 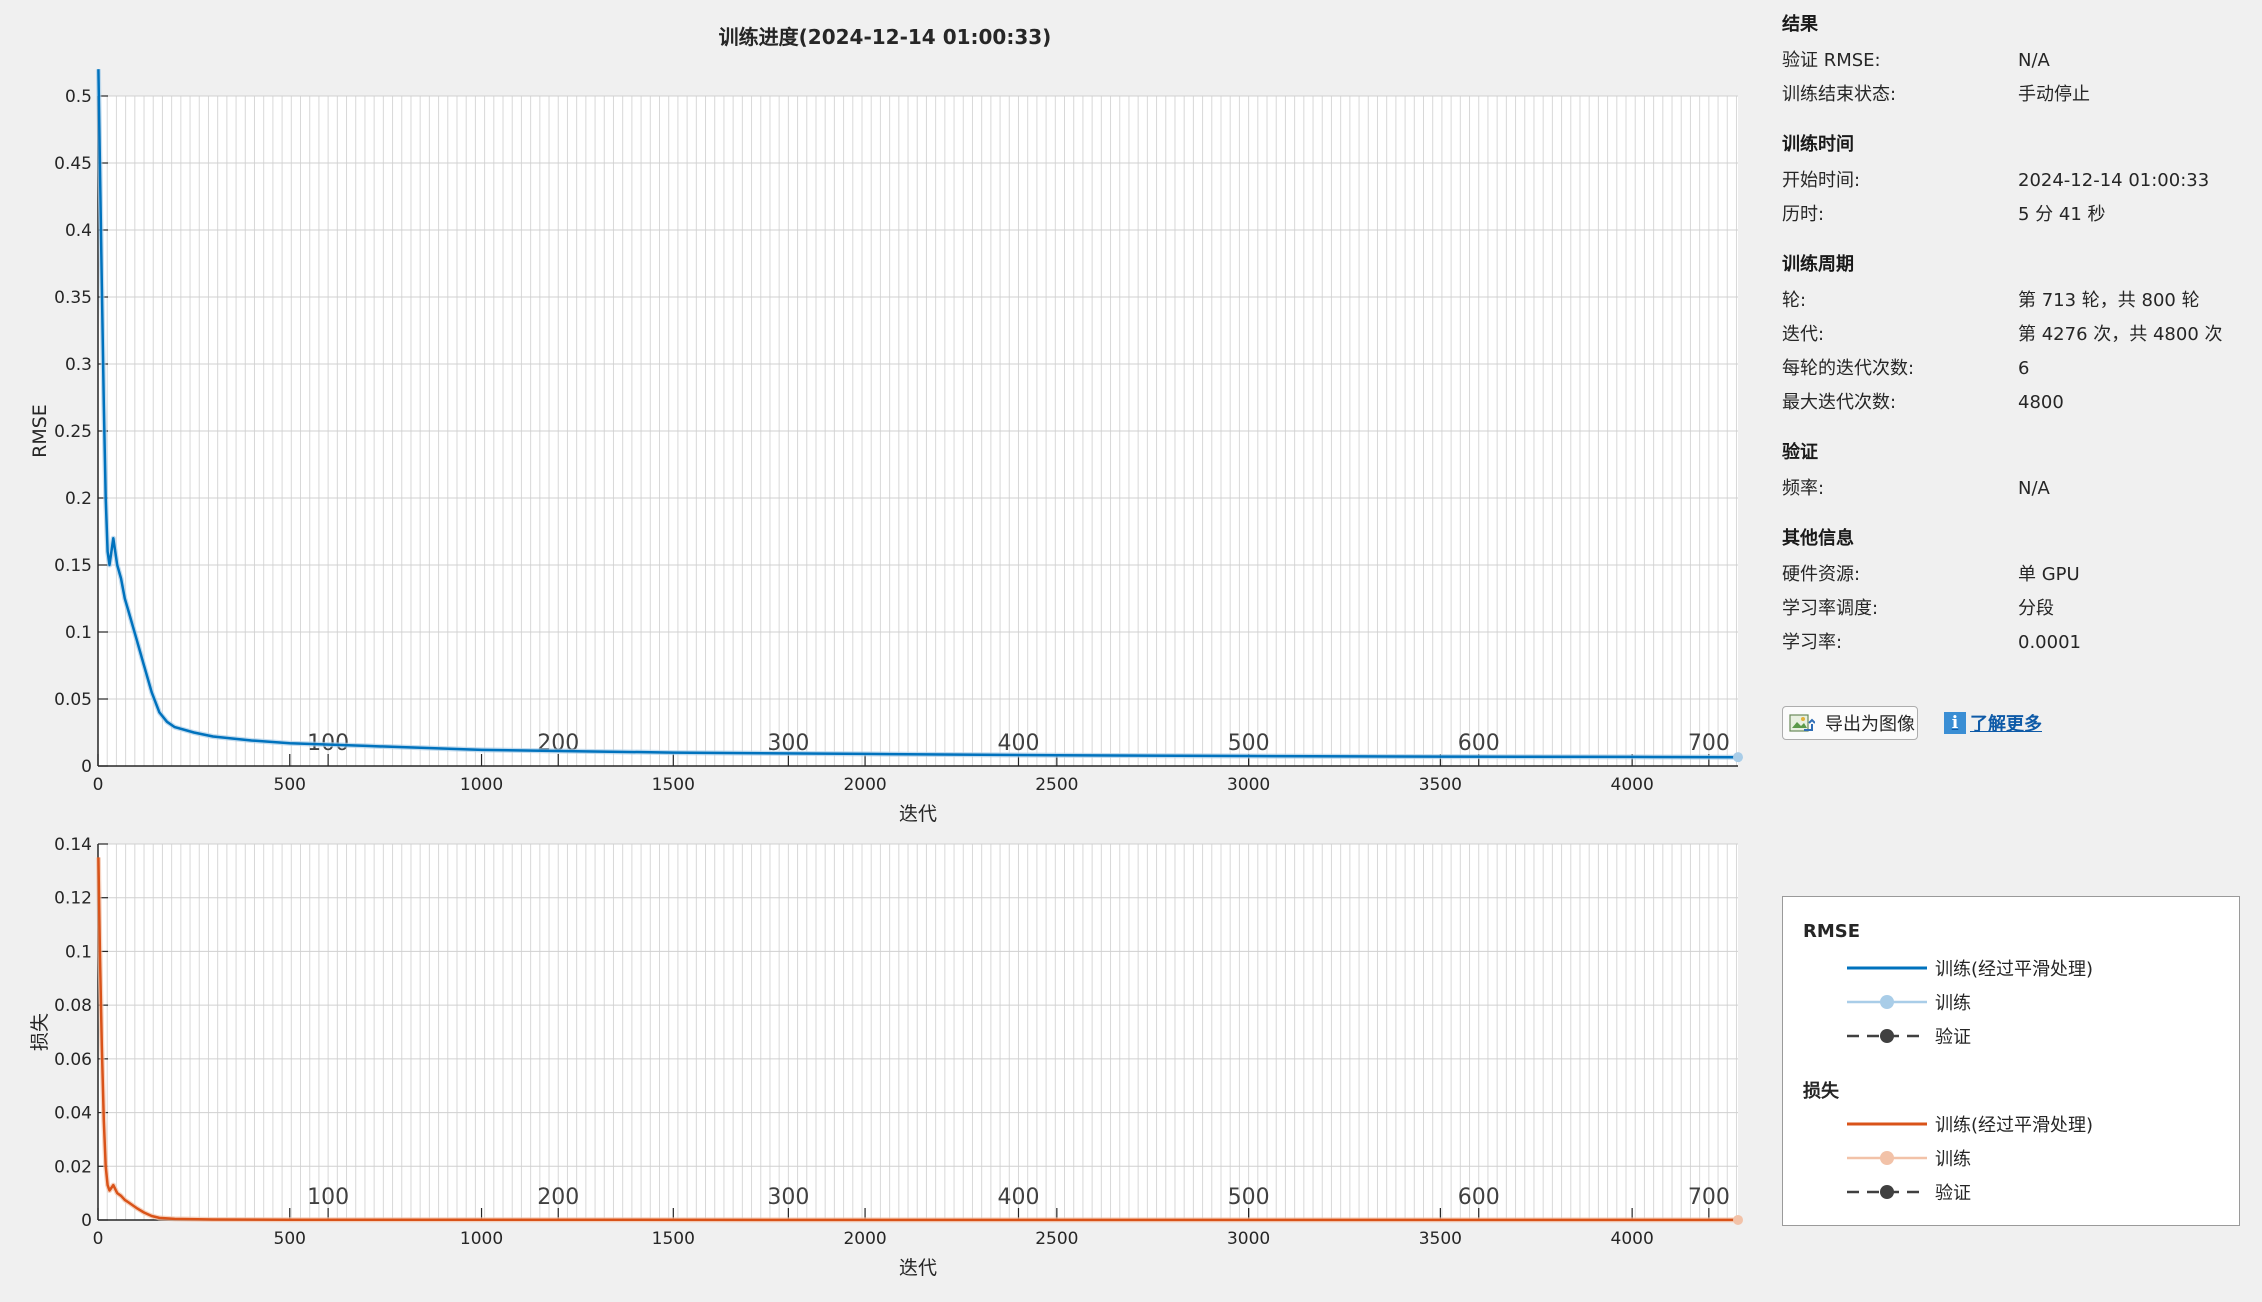 I want to click on legend-loss-validation: 验证, so click(x=1909, y=1192).